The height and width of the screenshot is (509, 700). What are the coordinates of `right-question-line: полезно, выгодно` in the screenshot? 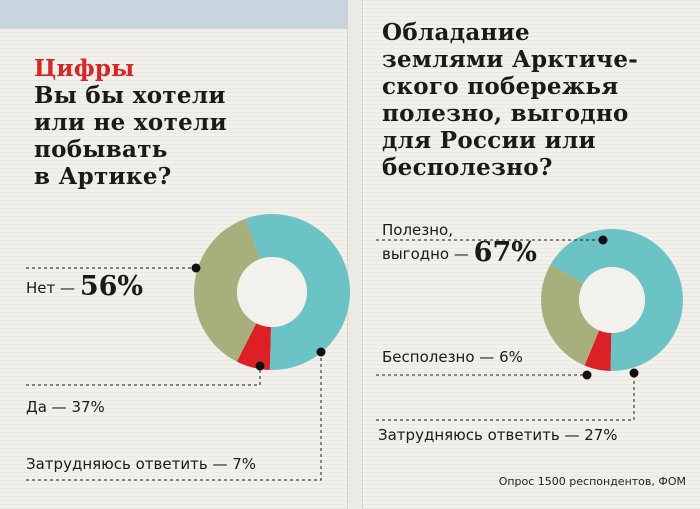 It's located at (505, 113).